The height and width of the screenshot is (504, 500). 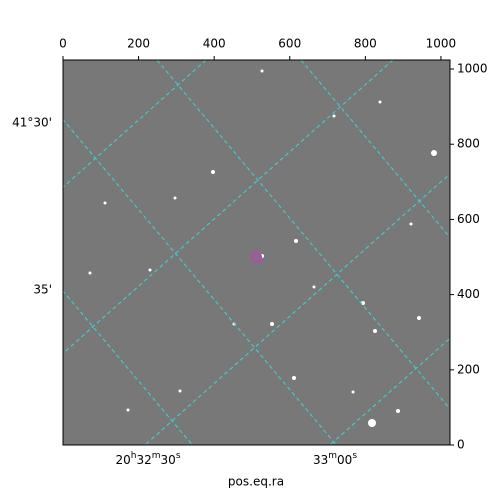 What do you see at coordinates (472, 69) in the screenshot?
I see `y-tick-label: 1000` at bounding box center [472, 69].